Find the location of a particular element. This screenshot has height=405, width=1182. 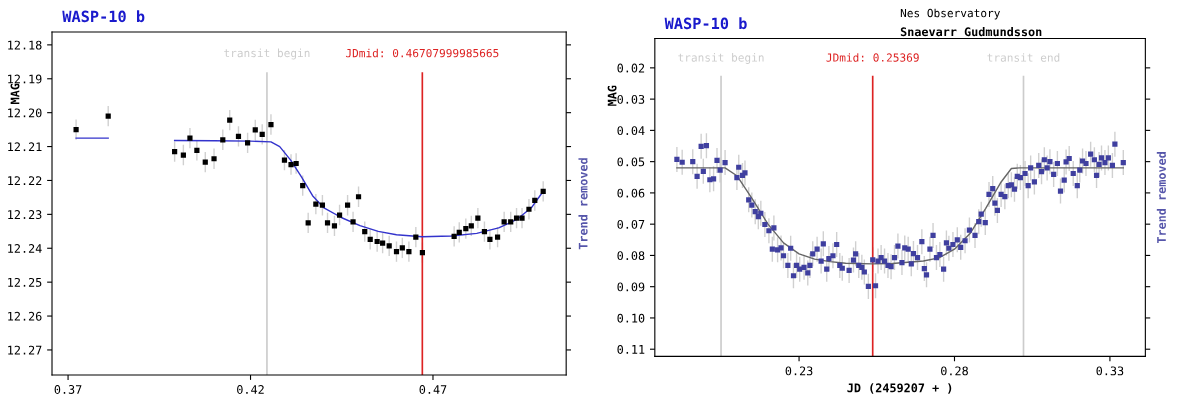

y-tick-label: 0.03 is located at coordinates (631, 99).